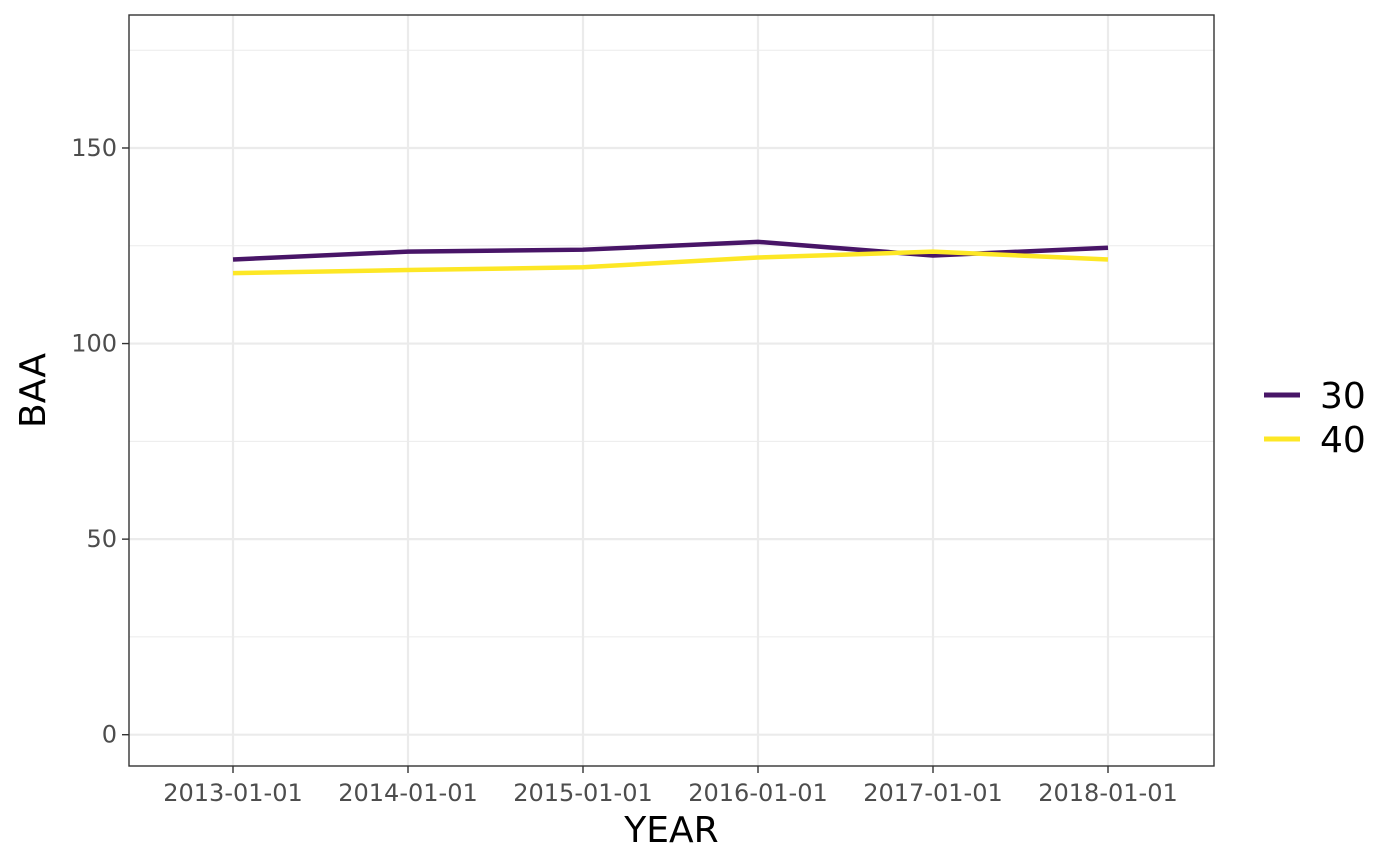  What do you see at coordinates (670, 830) in the screenshot?
I see `x-axis-title: YEAR` at bounding box center [670, 830].